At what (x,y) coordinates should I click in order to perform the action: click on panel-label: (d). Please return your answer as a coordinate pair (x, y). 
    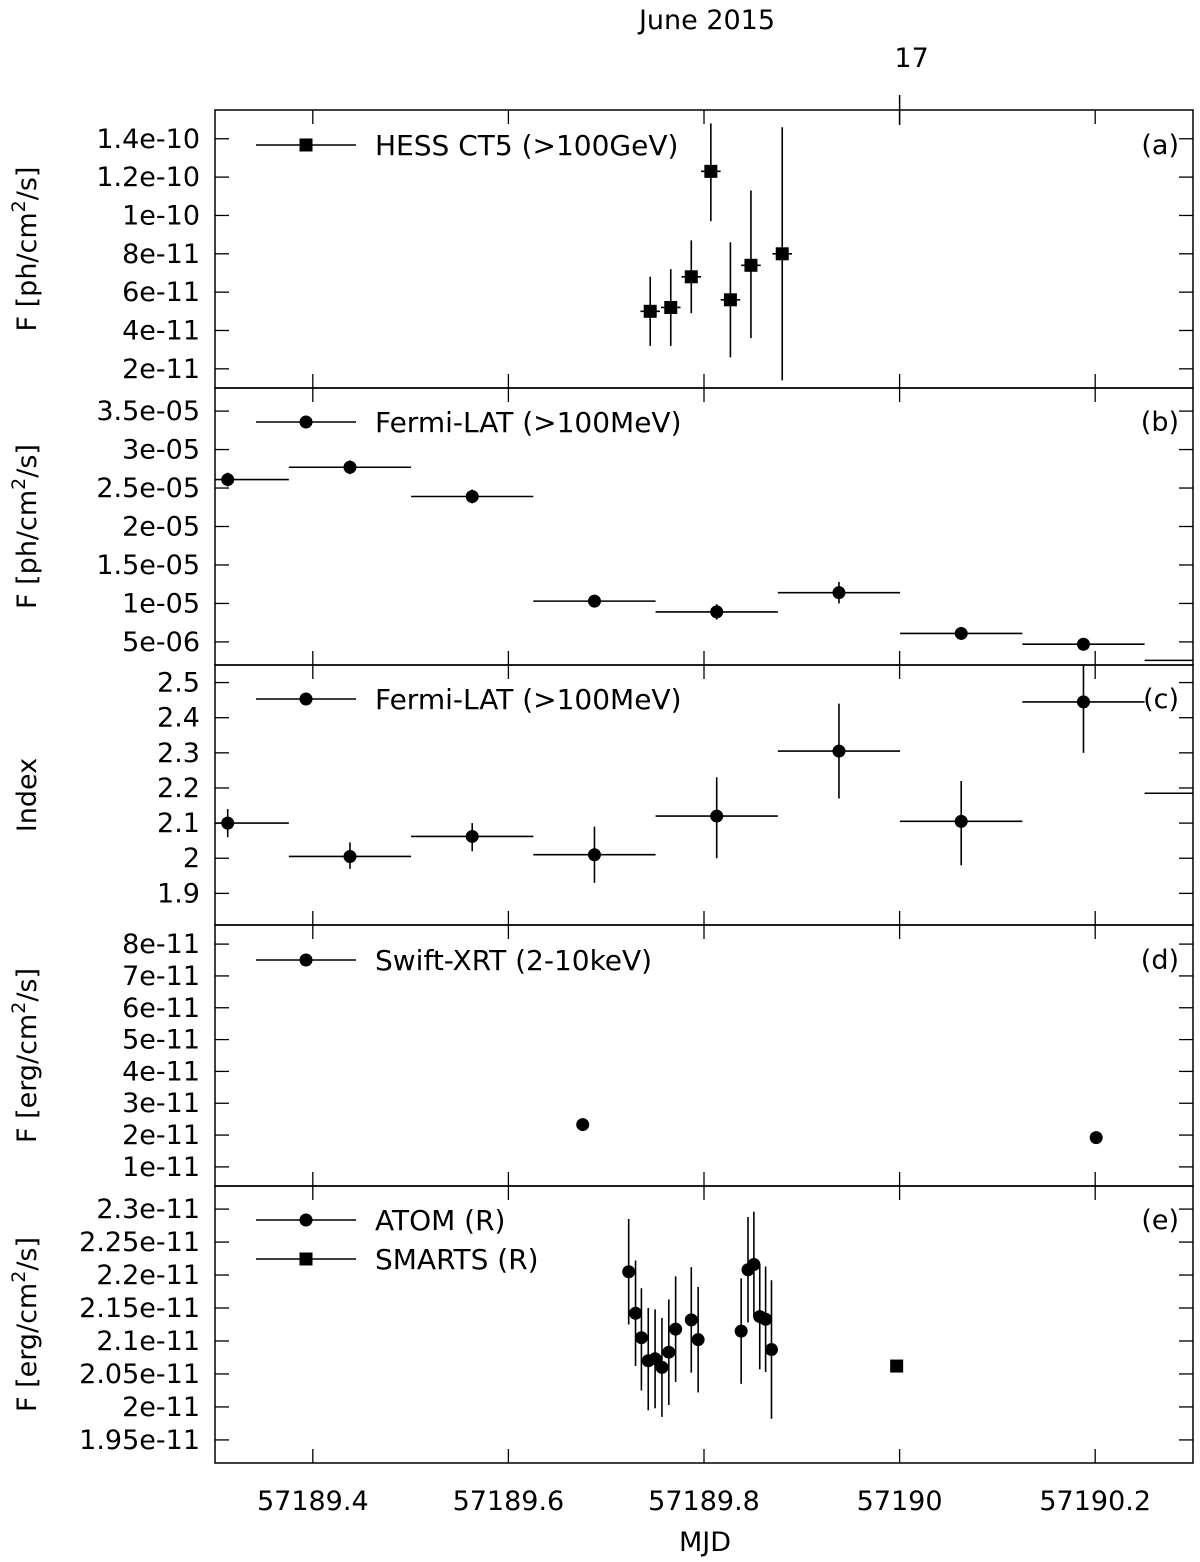
    Looking at the image, I should click on (1160, 960).